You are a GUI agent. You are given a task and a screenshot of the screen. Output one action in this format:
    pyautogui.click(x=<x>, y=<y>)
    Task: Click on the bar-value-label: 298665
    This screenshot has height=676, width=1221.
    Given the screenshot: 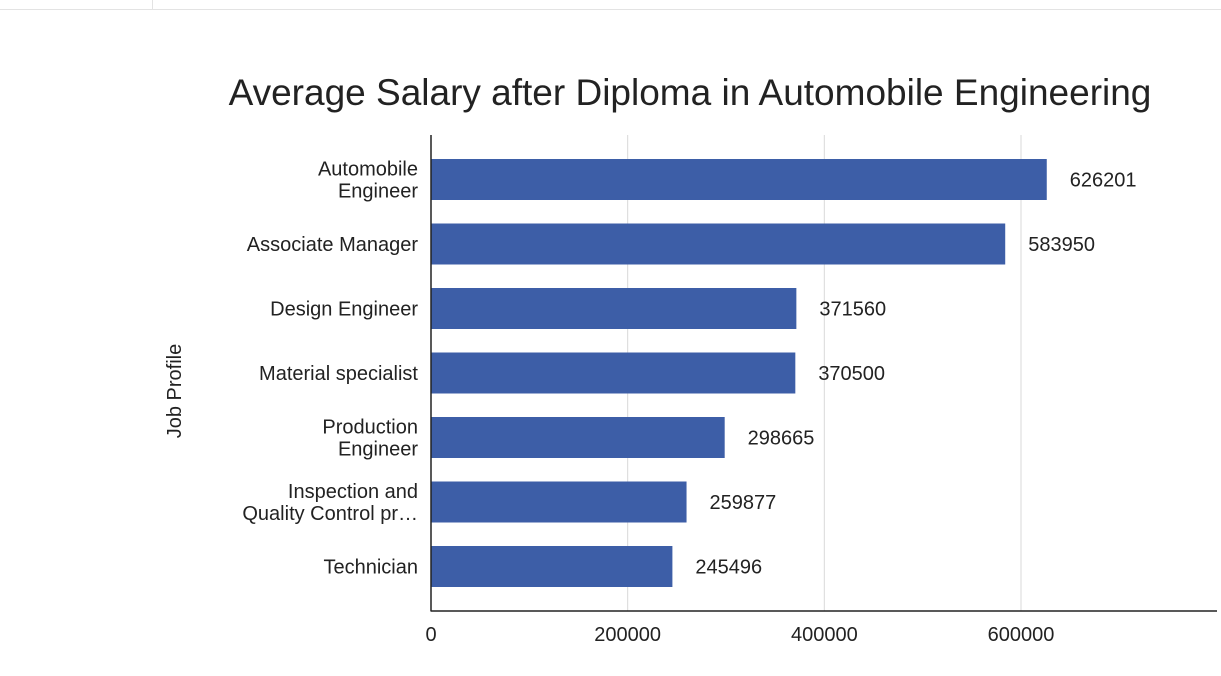 What is the action you would take?
    pyautogui.click(x=781, y=439)
    